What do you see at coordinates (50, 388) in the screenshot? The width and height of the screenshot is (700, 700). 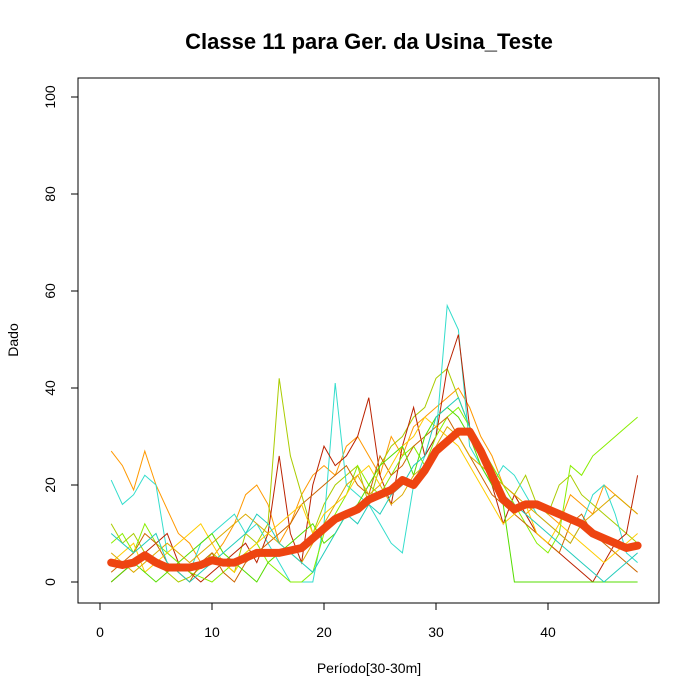 I see `y-tick-label-40: 40` at bounding box center [50, 388].